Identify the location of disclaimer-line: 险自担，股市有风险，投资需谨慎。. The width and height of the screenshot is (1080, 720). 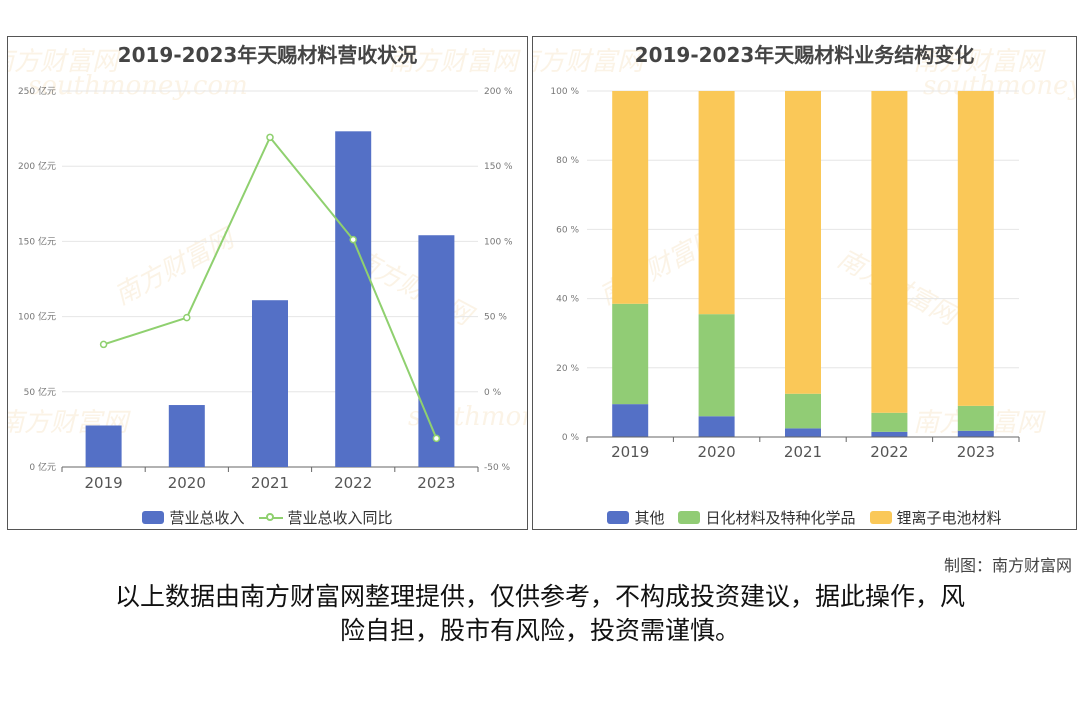
(539, 630).